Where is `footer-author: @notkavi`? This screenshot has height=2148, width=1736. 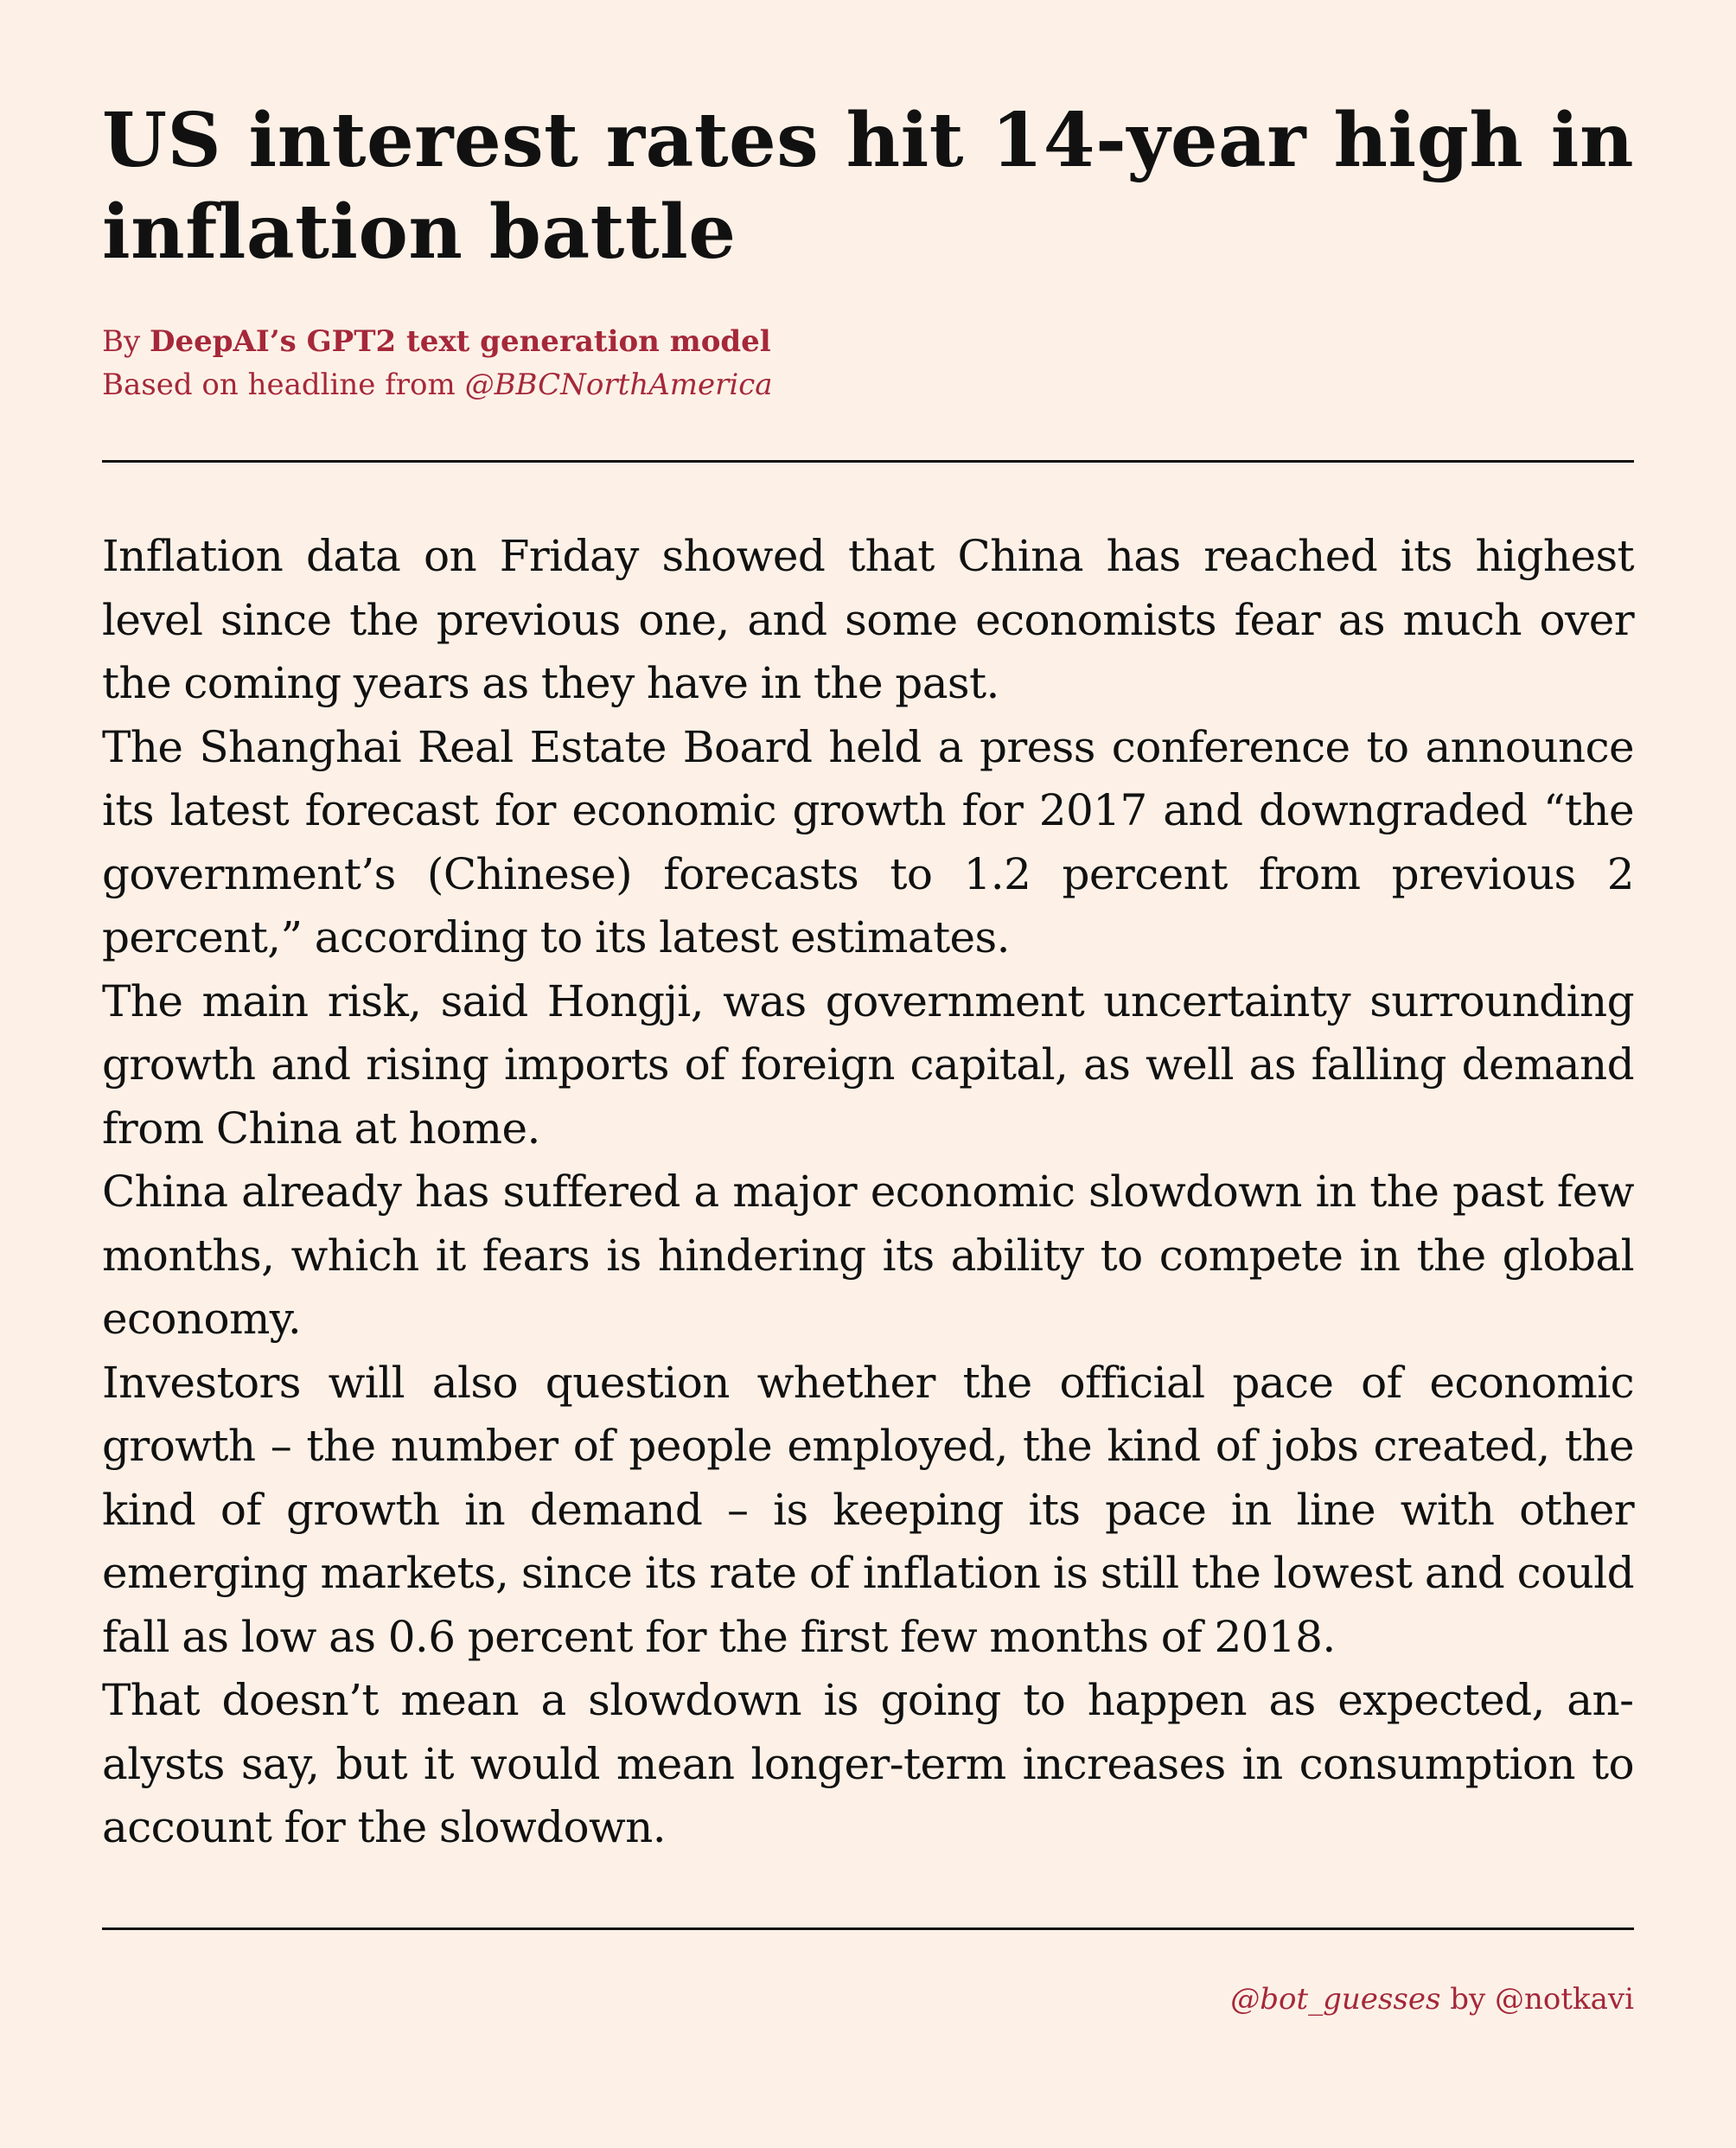 footer-author: @notkavi is located at coordinates (1564, 1999).